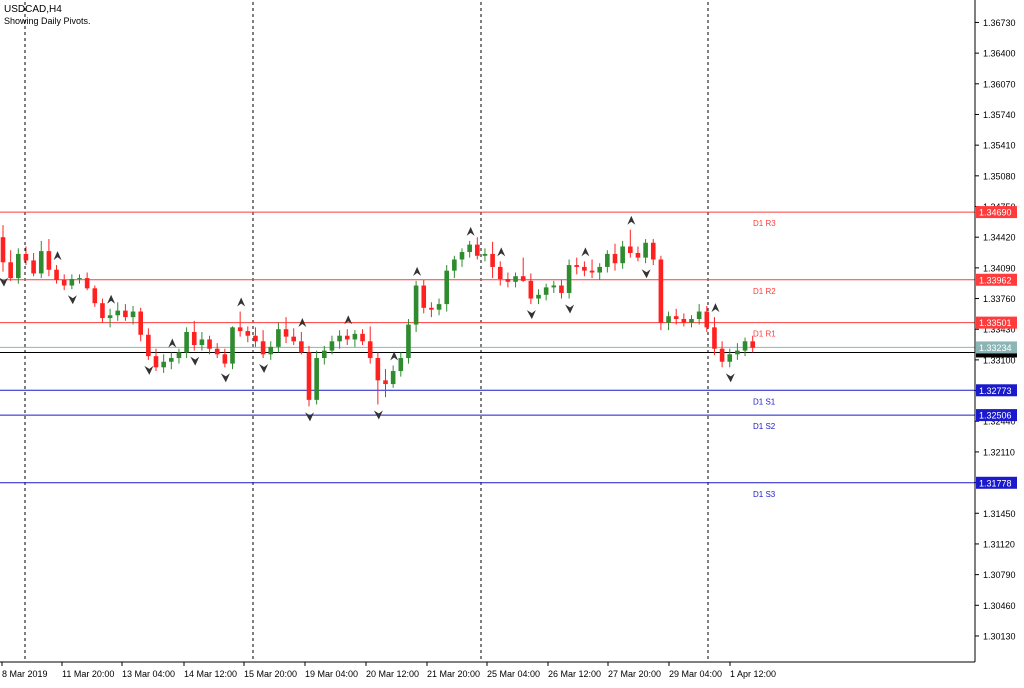  What do you see at coordinates (999, 606) in the screenshot?
I see `price-tick-label: 1.30460` at bounding box center [999, 606].